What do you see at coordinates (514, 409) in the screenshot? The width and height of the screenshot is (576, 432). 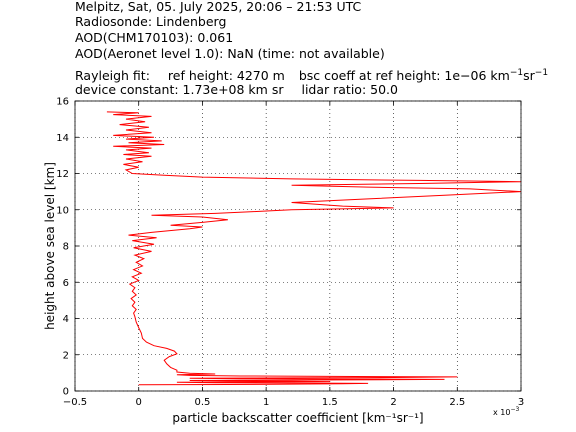 I see `x-scale-exponent: −3` at bounding box center [514, 409].